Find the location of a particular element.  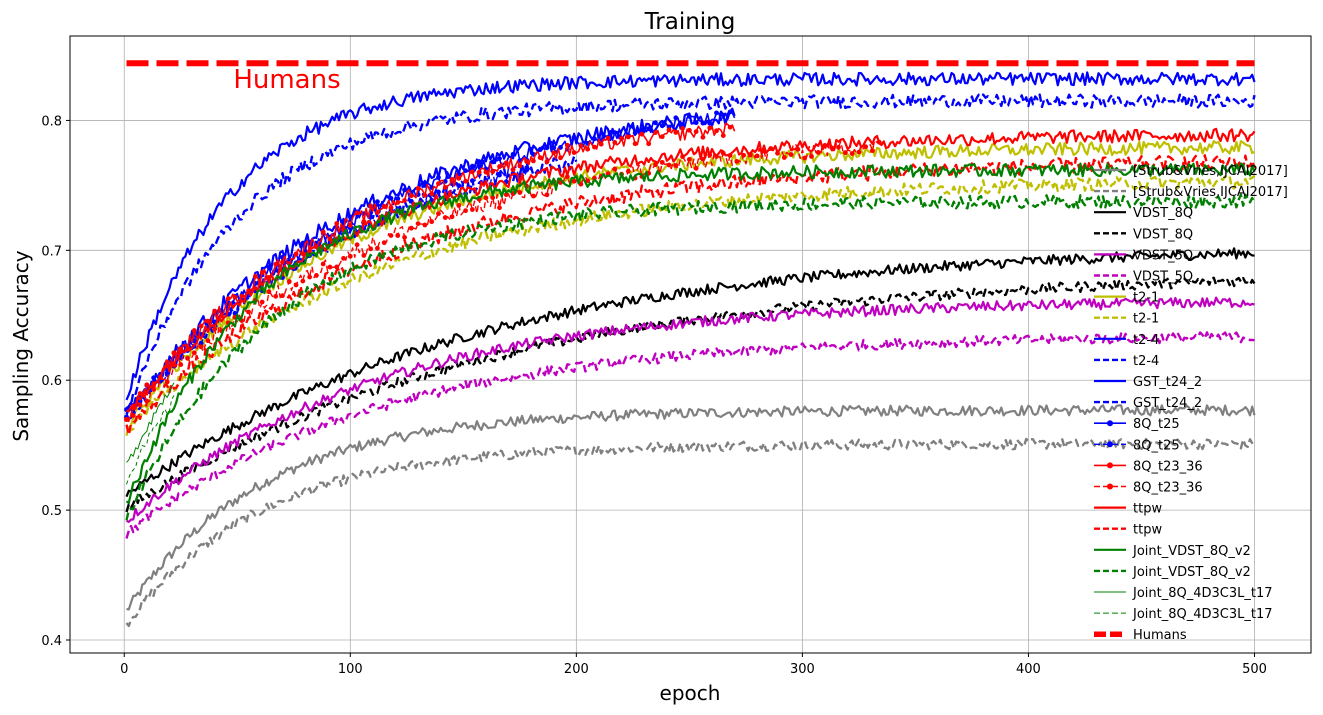

legend-label: Humans is located at coordinates (1160, 635).